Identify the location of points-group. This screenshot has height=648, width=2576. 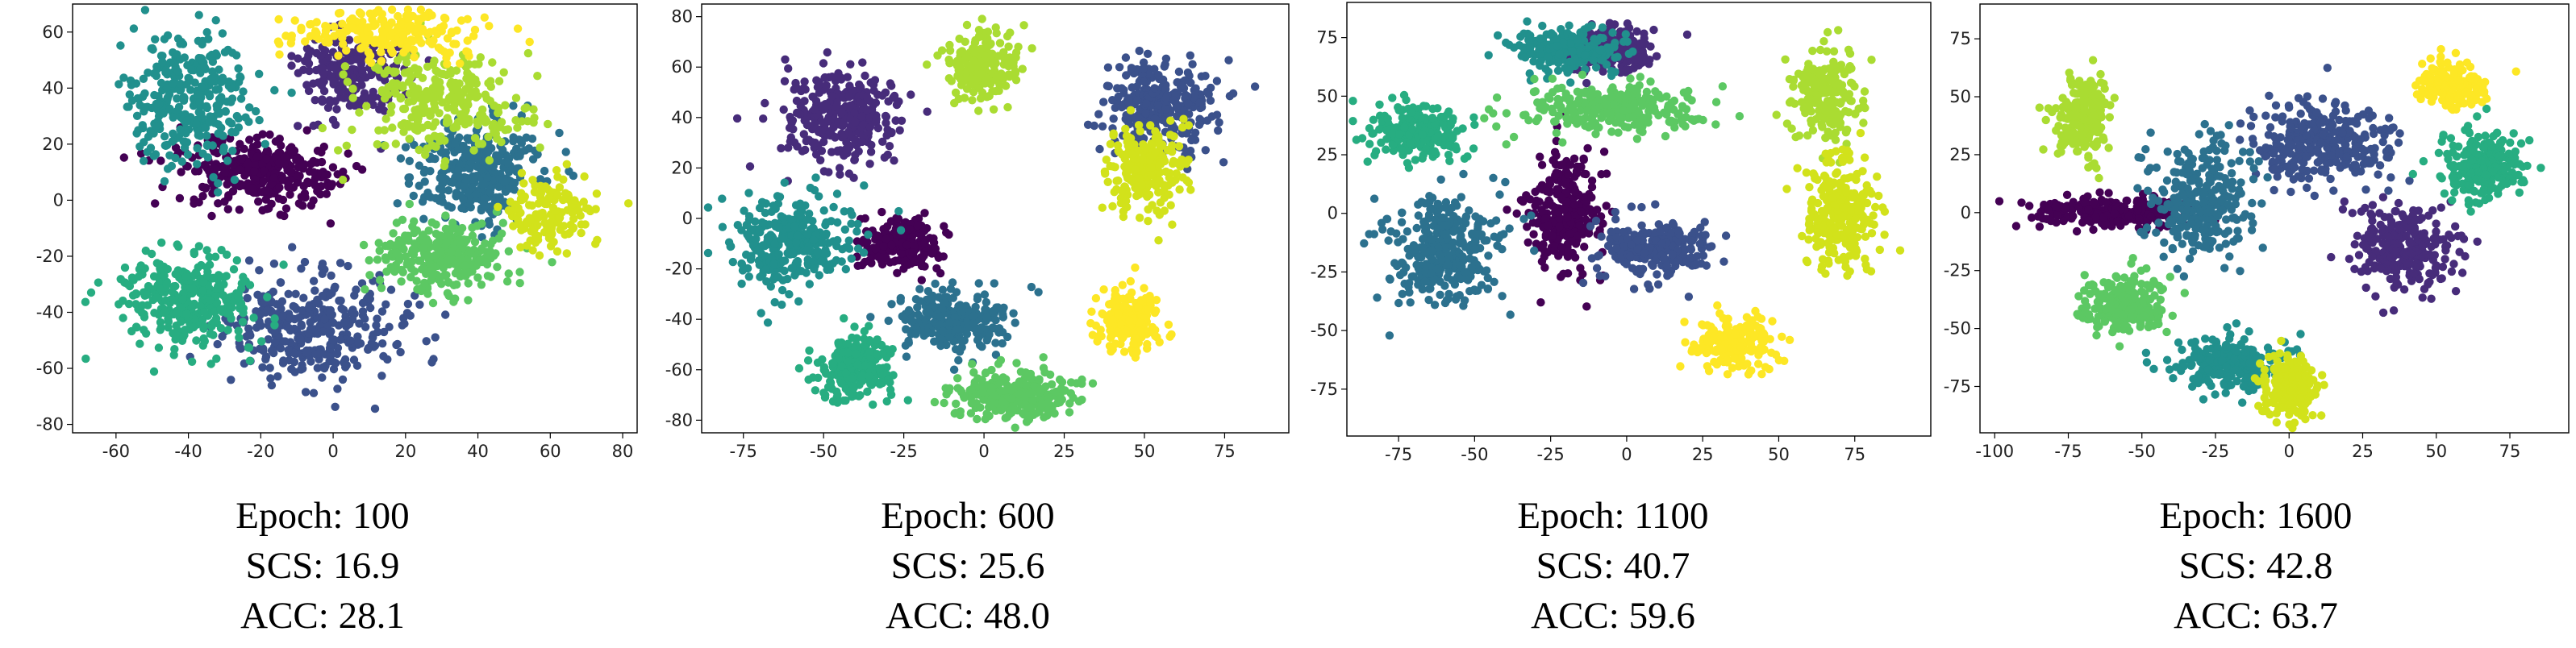
(357, 209).